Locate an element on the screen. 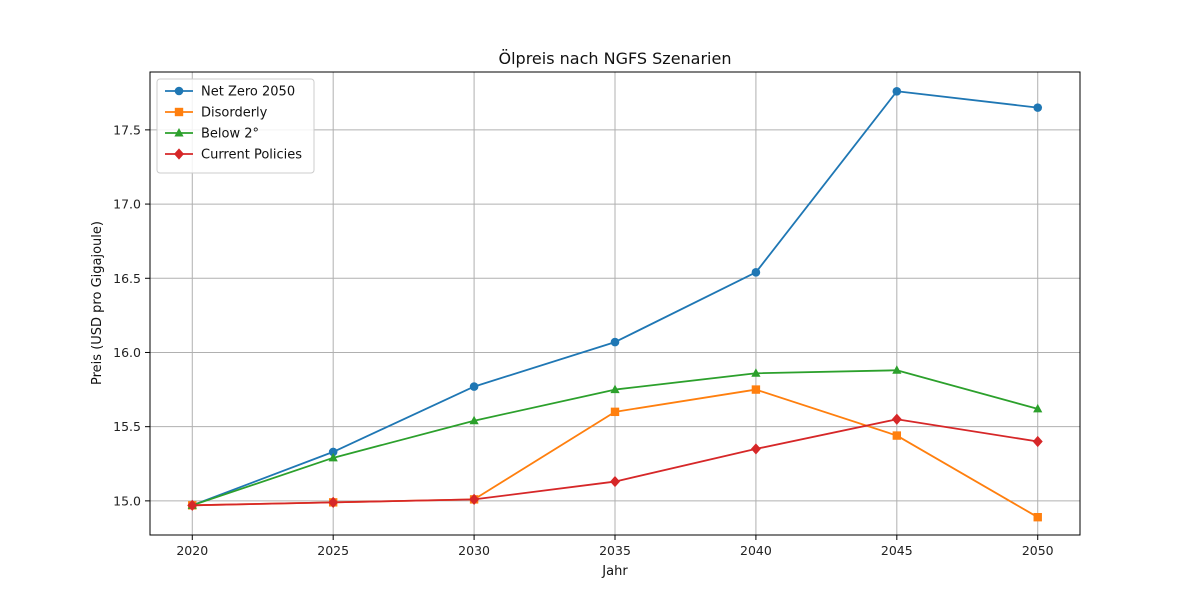  legend-item: Disorderly is located at coordinates (216, 113).